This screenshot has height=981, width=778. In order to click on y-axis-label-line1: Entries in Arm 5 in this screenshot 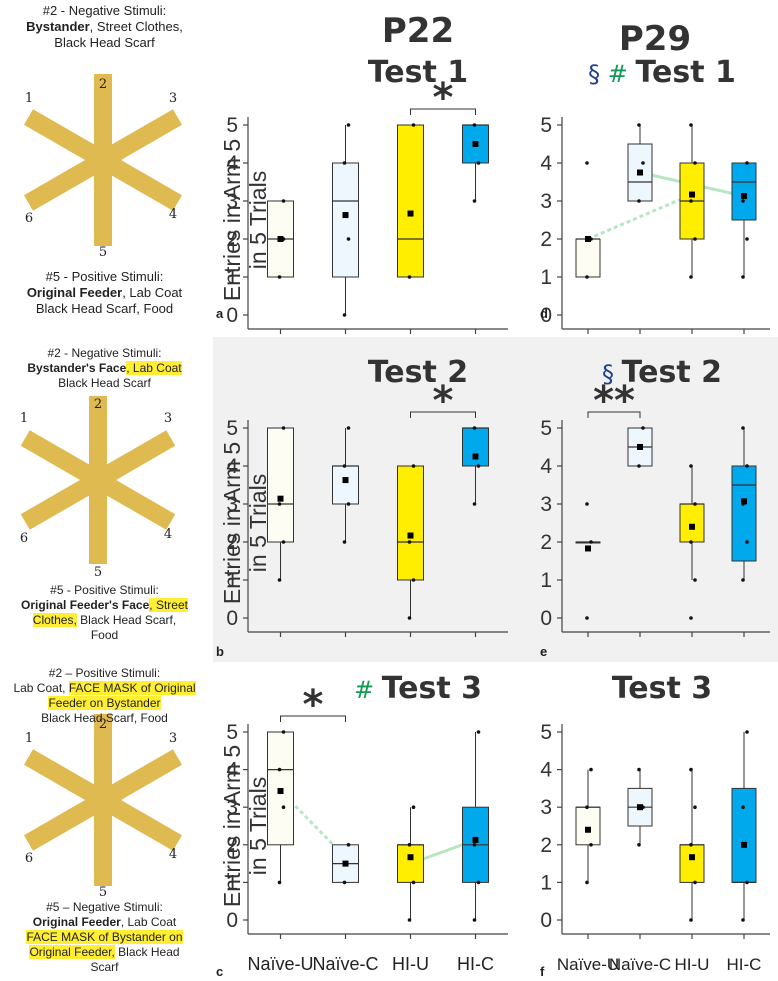, I will do `click(232, 220)`.